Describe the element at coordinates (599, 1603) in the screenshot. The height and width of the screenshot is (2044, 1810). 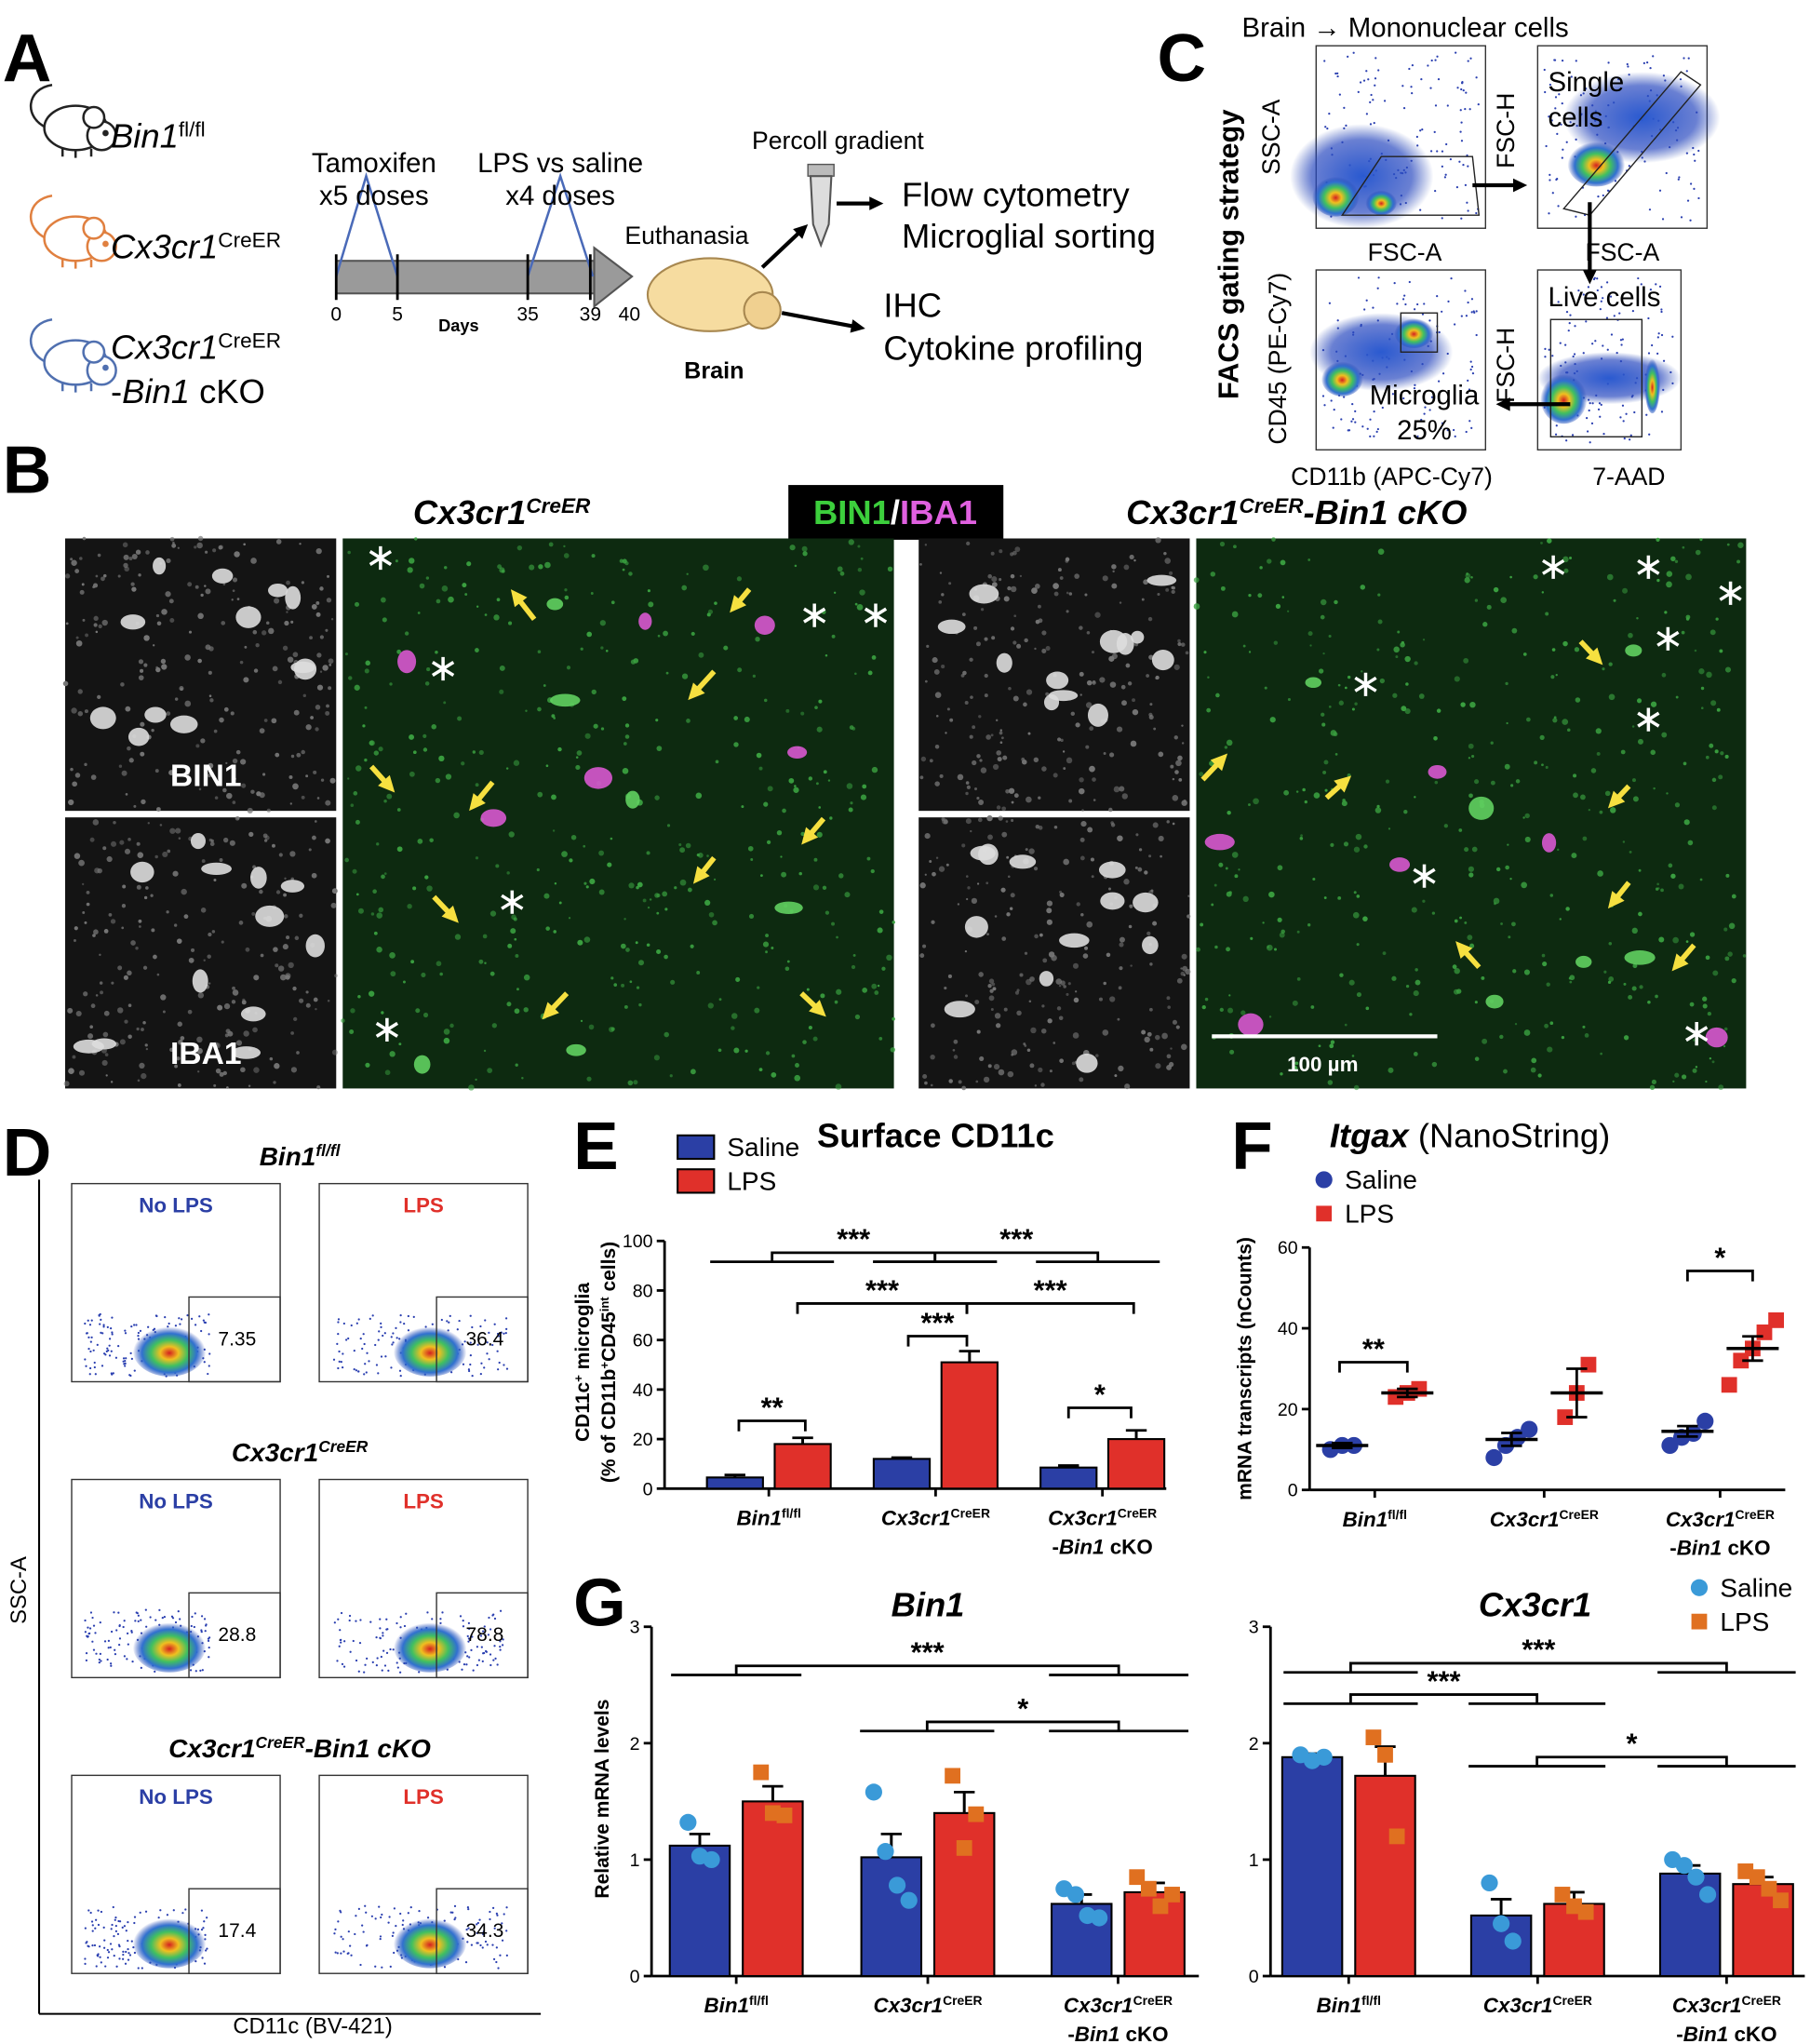
I see `panel-letter: G` at that location.